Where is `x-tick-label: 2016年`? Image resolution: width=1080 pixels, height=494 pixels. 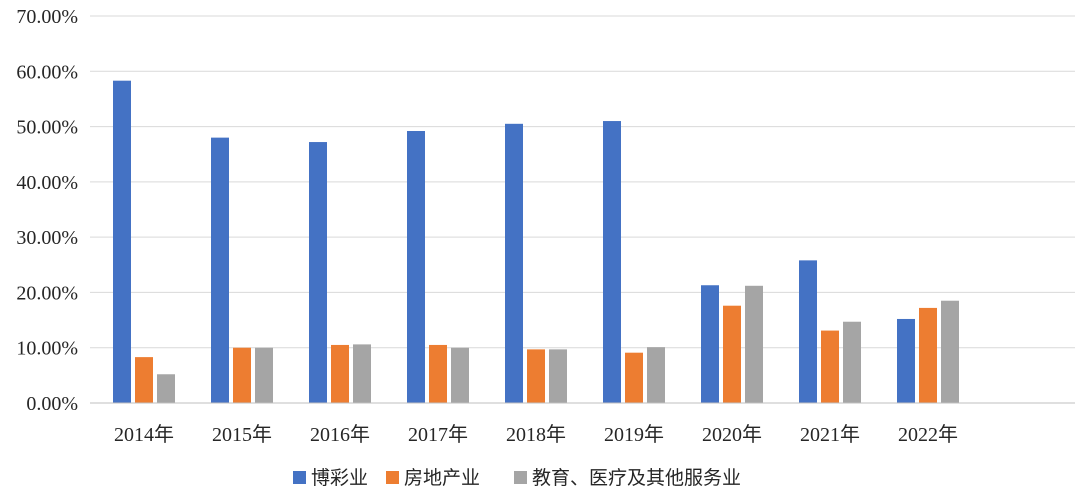
x-tick-label: 2016年 is located at coordinates (340, 434).